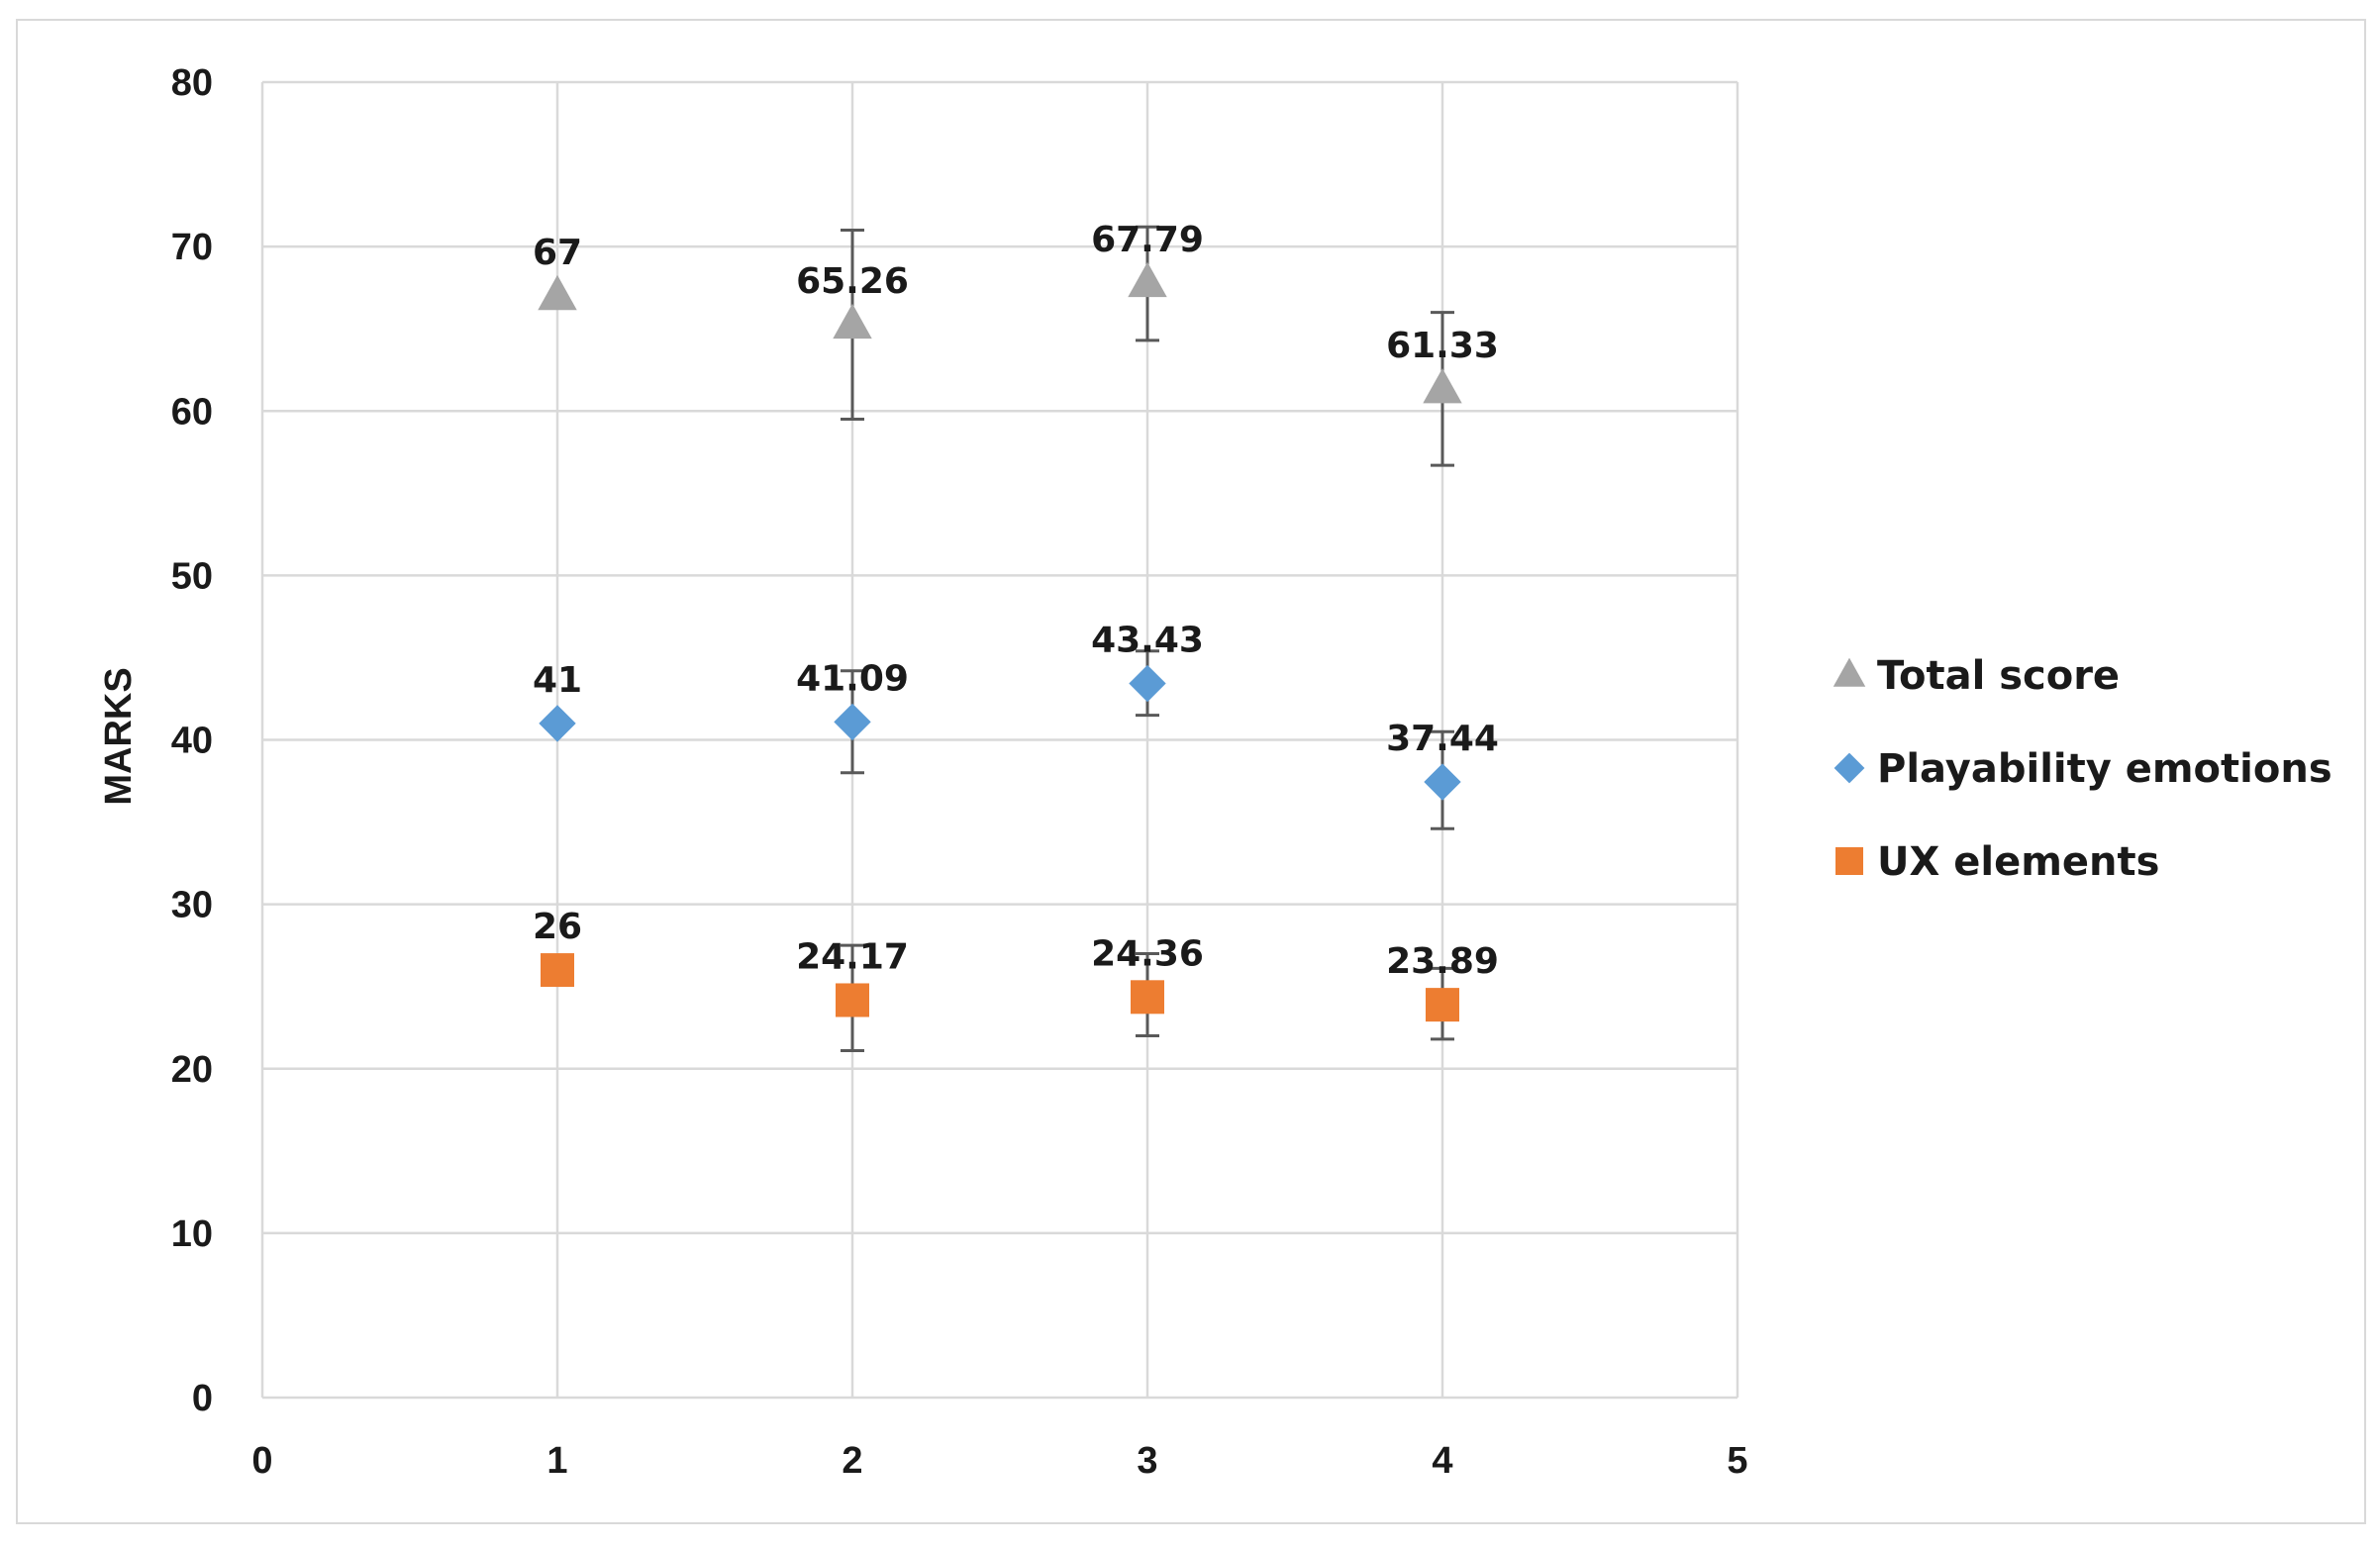  I want to click on data-label: 37.44, so click(1442, 739).